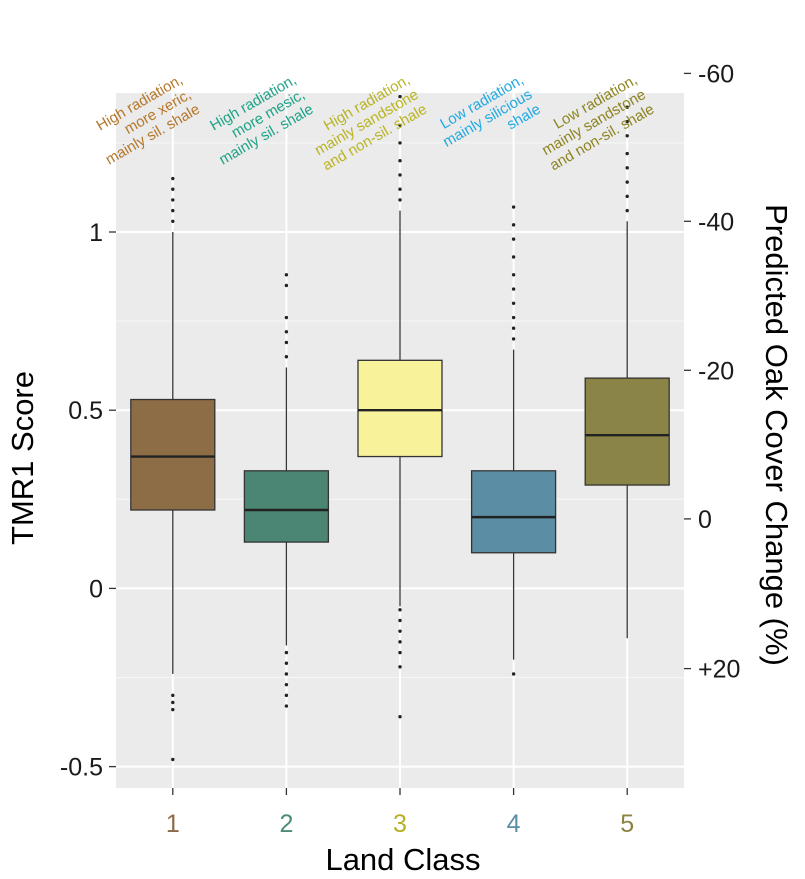 Image resolution: width=805 pixels, height=879 pixels. What do you see at coordinates (705, 520) in the screenshot?
I see `right-tick-label: 0` at bounding box center [705, 520].